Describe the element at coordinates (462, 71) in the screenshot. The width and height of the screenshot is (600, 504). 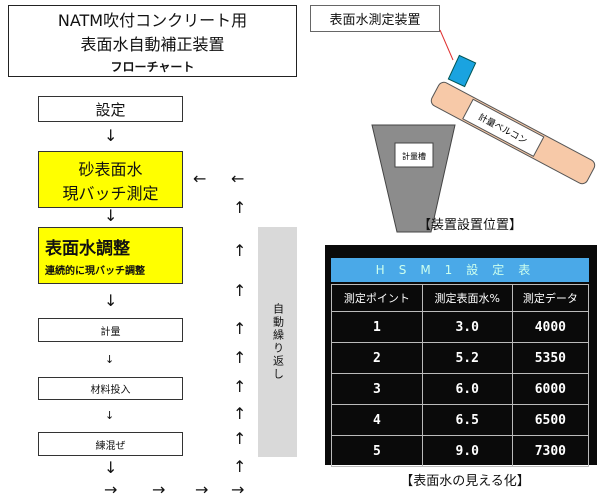
I see `device-icon` at that location.